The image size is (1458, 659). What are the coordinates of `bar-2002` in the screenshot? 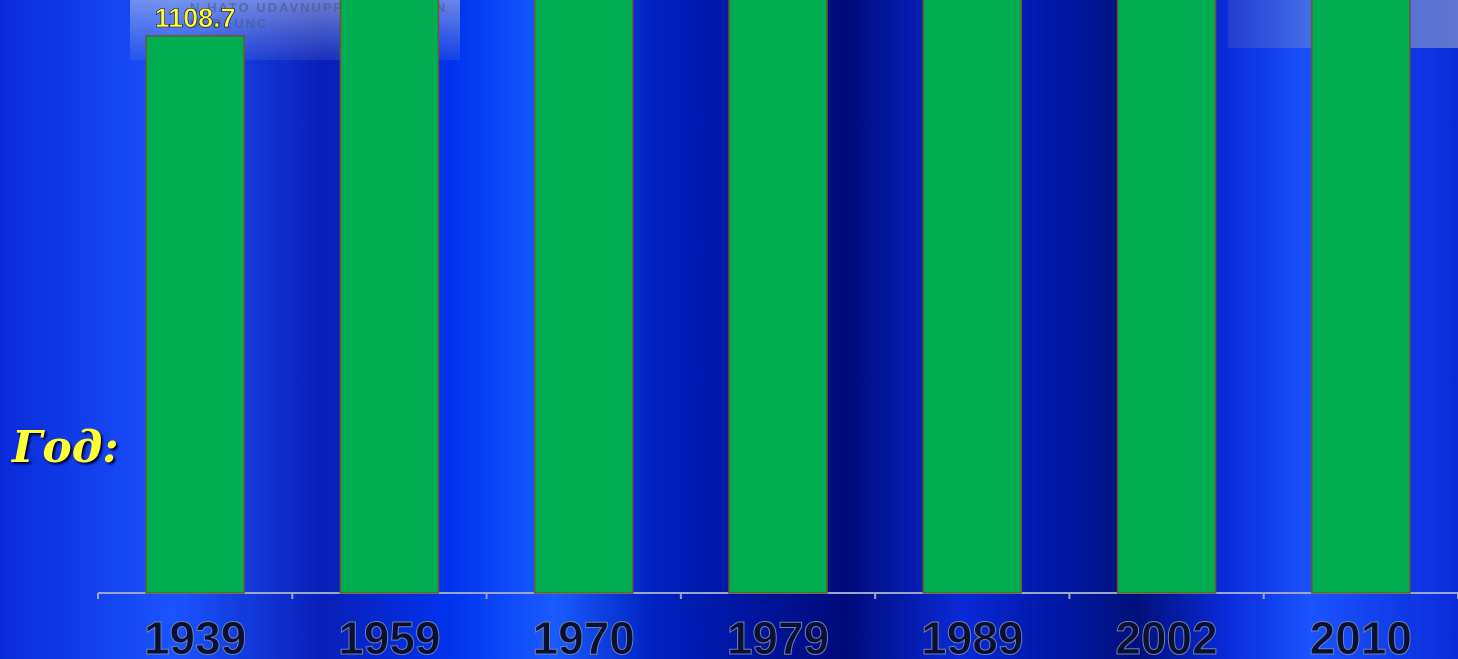 It's located at (1166, 297).